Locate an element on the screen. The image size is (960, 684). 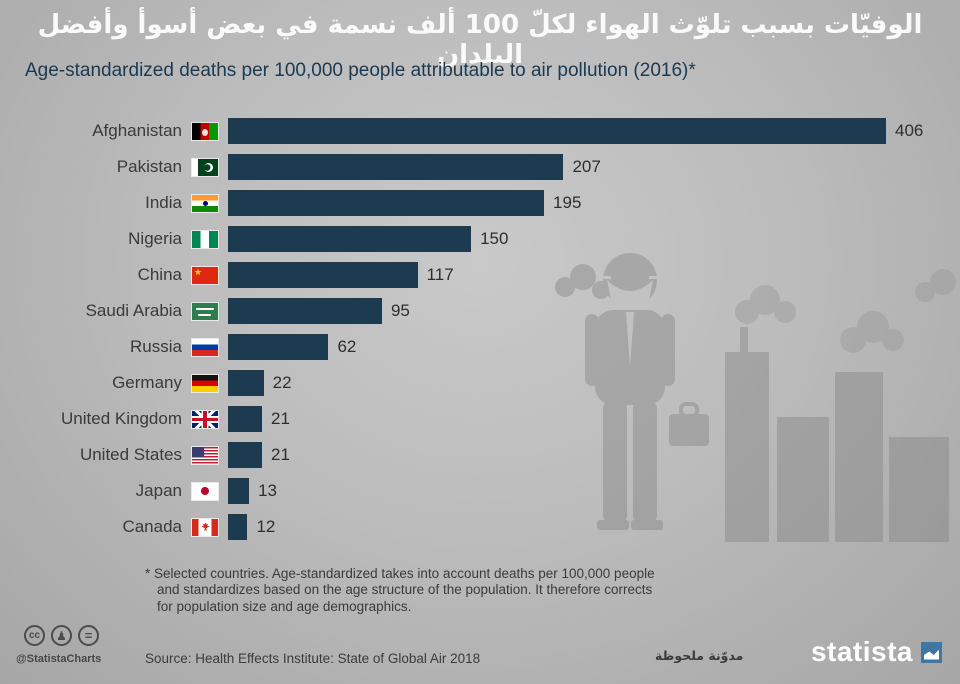
flag-canada-icon is located at coordinates (205, 527).